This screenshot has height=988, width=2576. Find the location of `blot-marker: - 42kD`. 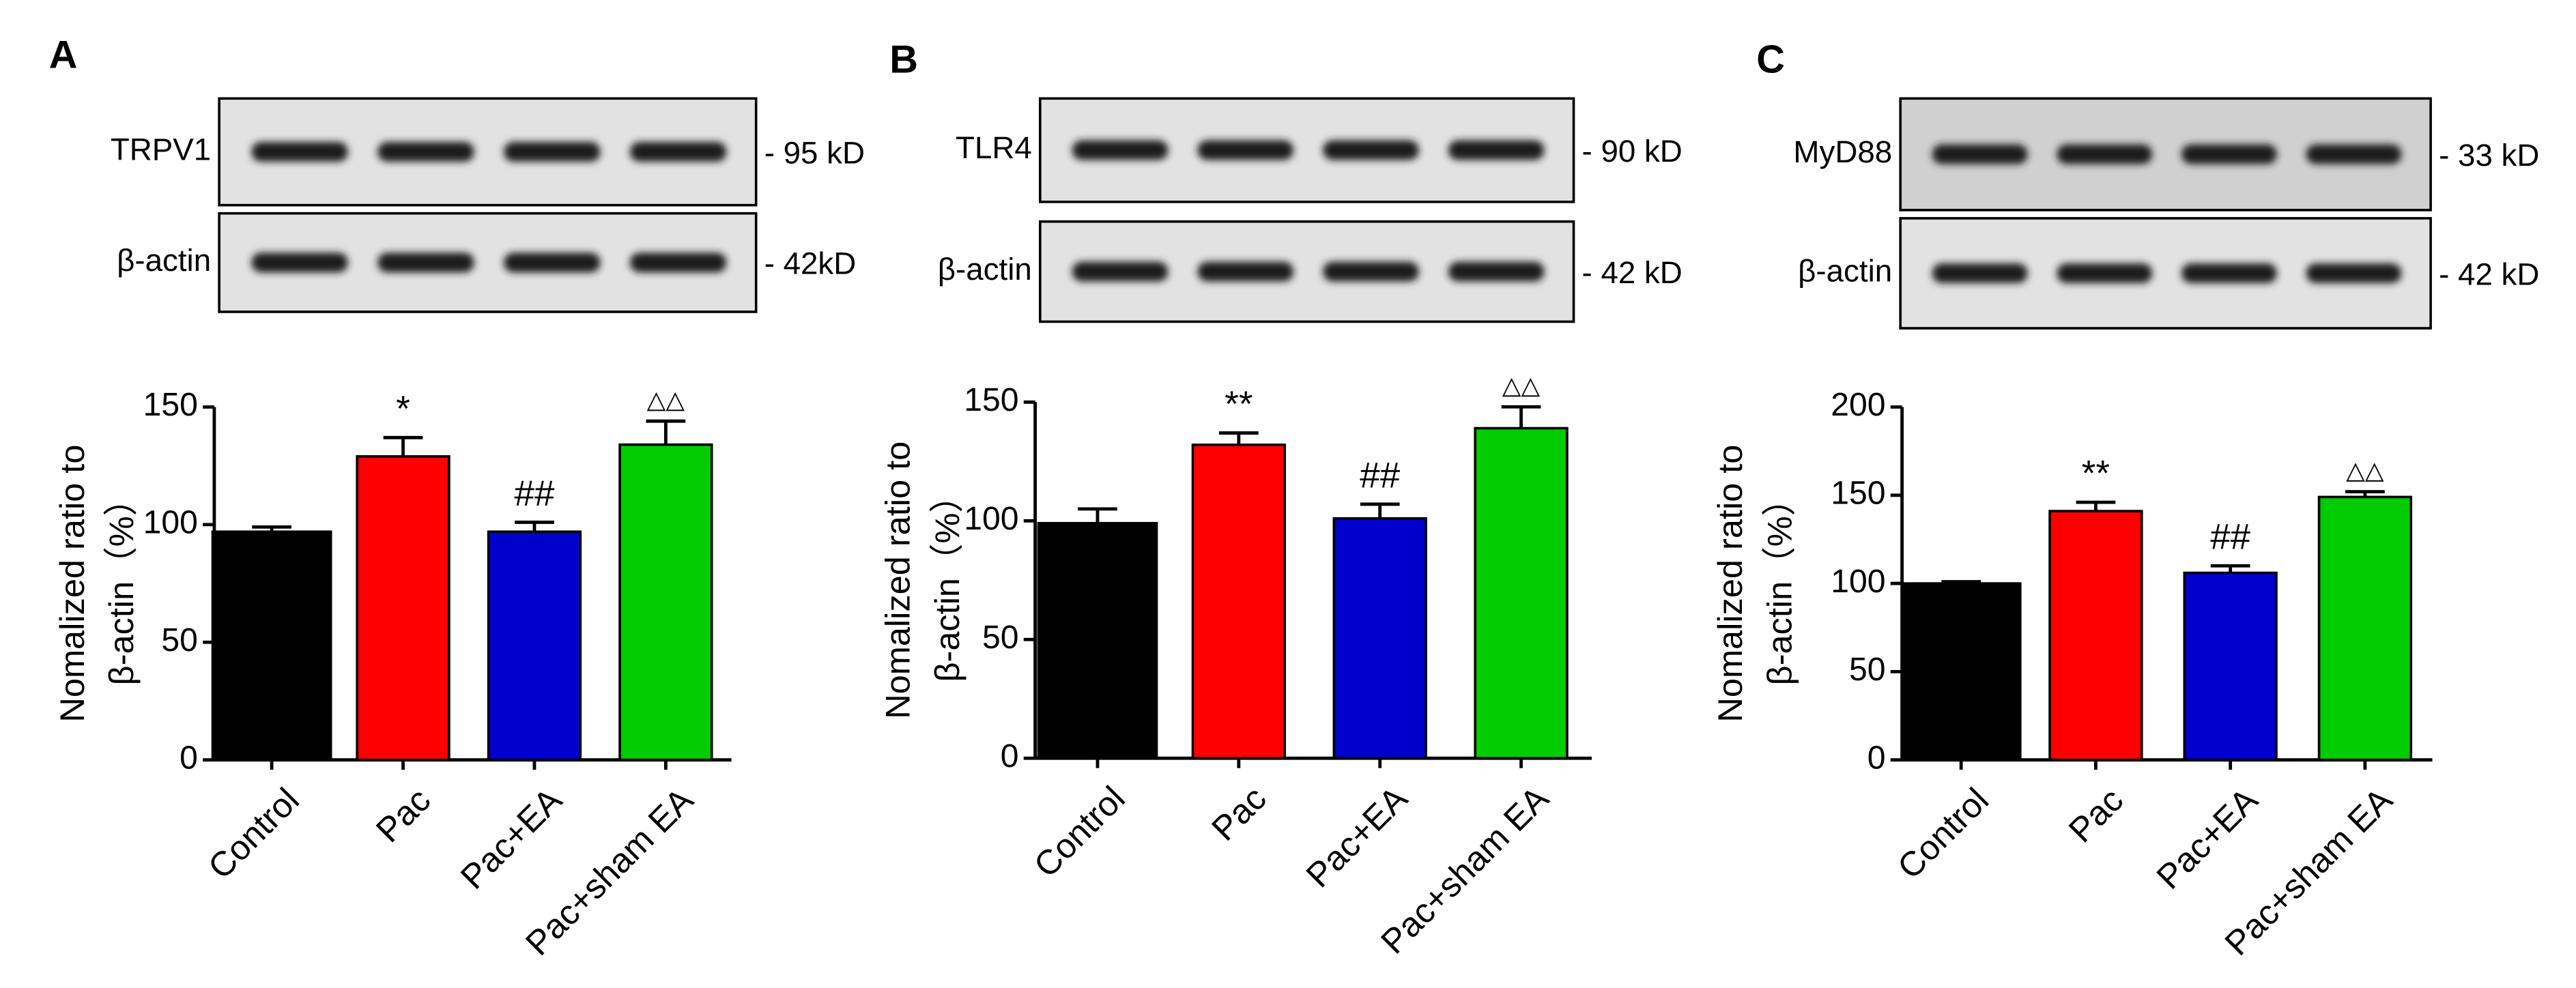

blot-marker: - 42kD is located at coordinates (810, 263).